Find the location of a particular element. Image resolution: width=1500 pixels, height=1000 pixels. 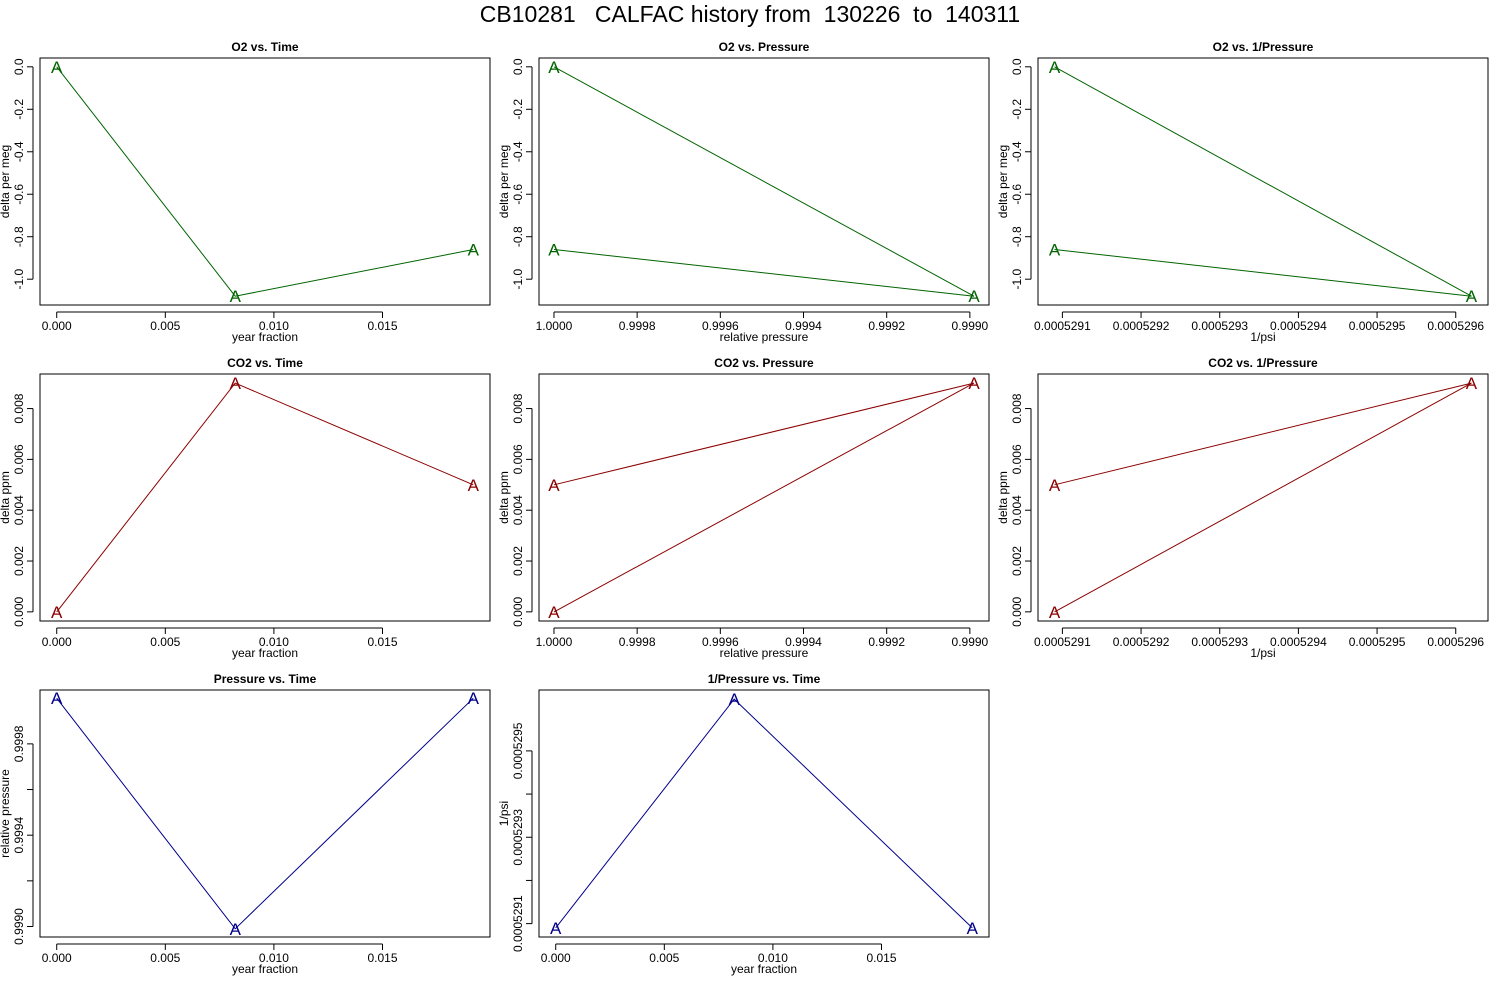

x-tick-label: 0.005 is located at coordinates (165, 642).